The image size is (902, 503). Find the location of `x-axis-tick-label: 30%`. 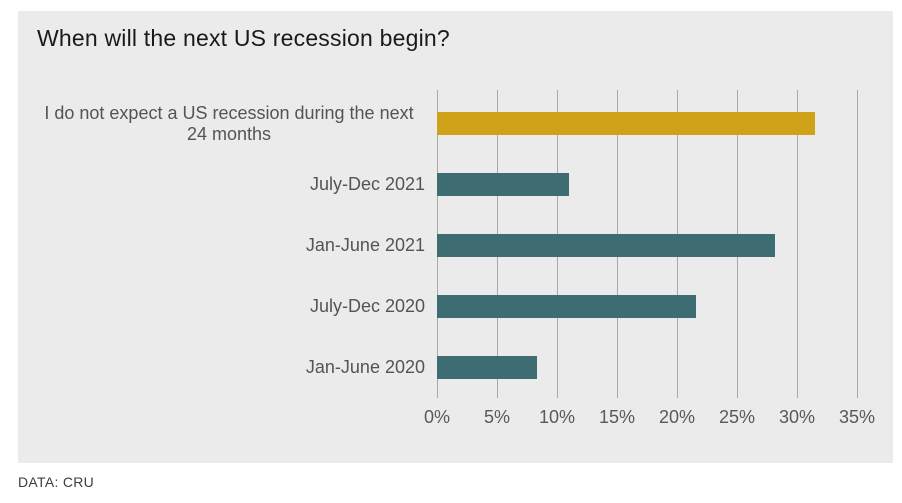

x-axis-tick-label: 30% is located at coordinates (797, 417).